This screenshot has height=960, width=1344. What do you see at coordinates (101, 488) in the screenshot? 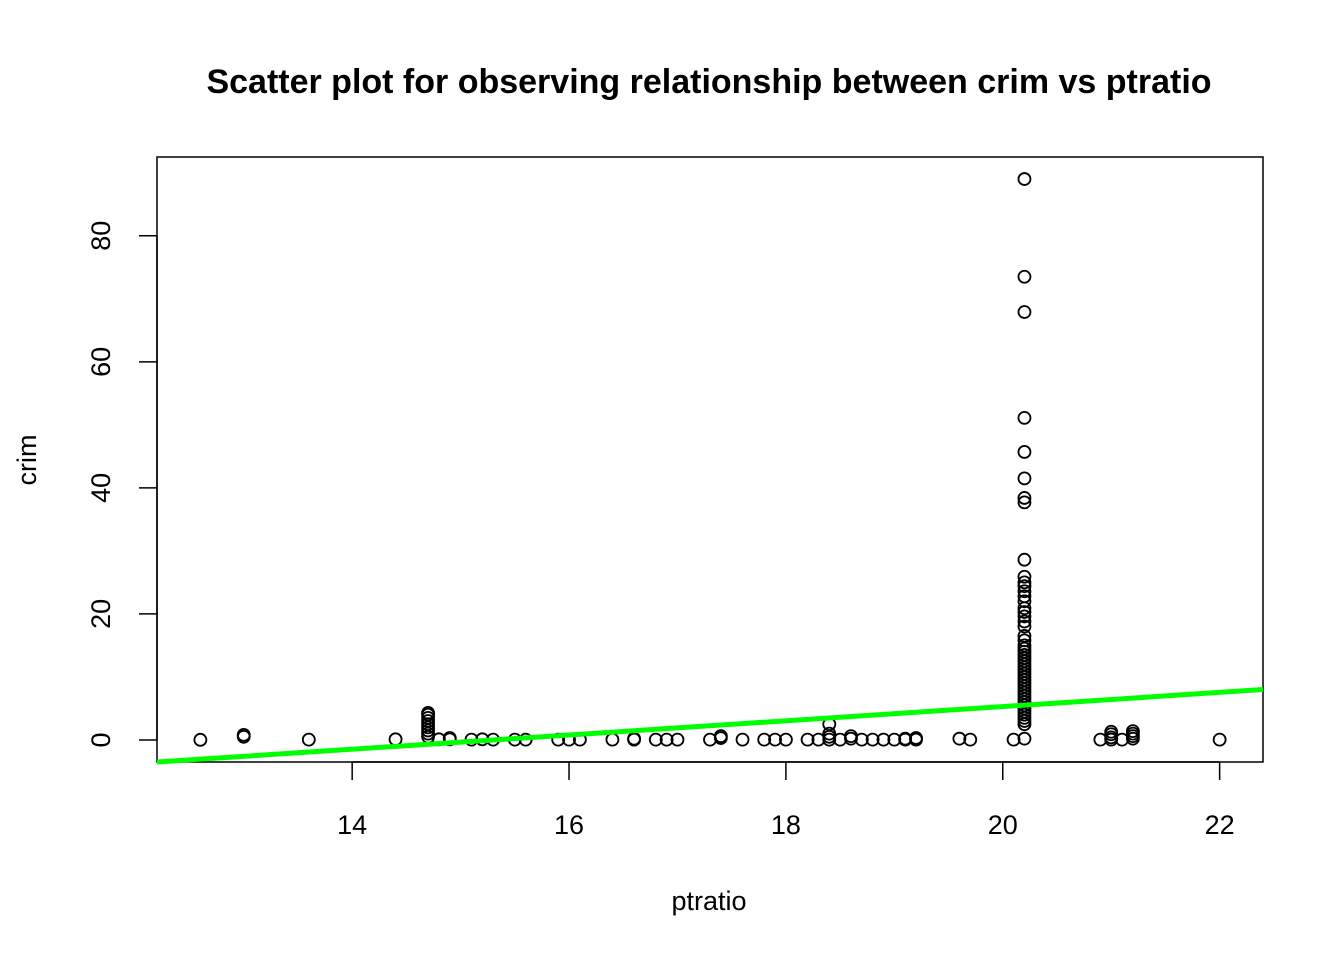
I see `y-tick-label: 40` at bounding box center [101, 488].